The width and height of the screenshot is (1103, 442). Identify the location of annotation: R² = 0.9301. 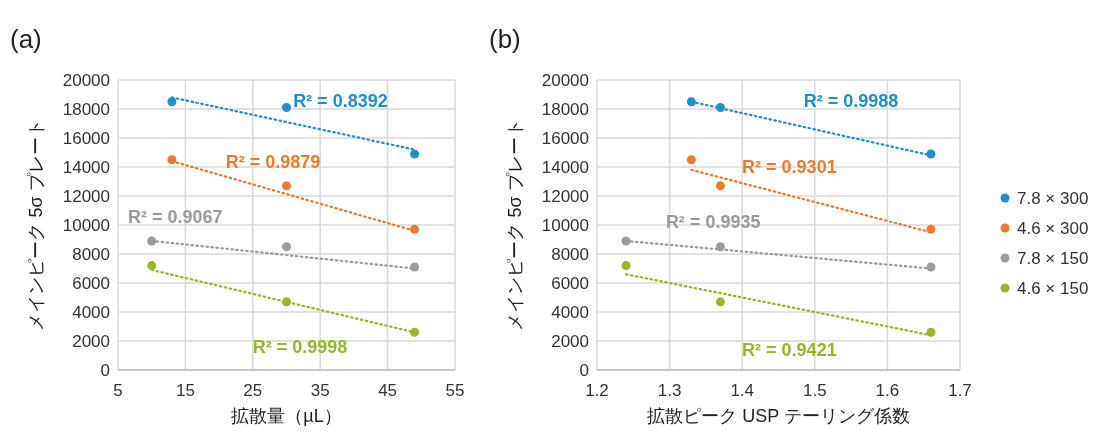
(789, 167).